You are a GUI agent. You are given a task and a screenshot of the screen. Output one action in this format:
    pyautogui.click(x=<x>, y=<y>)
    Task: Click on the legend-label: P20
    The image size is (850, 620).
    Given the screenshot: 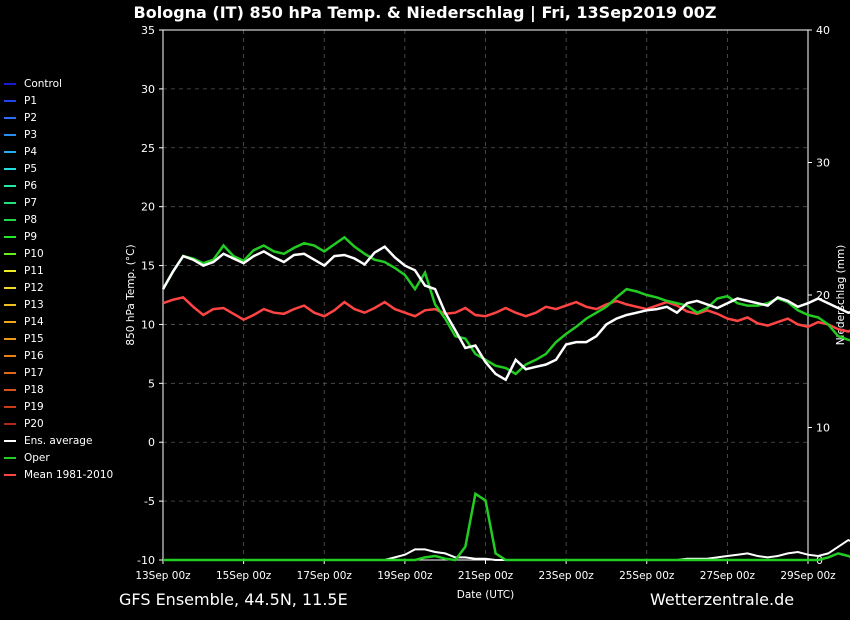 What is the action you would take?
    pyautogui.click(x=34, y=424)
    